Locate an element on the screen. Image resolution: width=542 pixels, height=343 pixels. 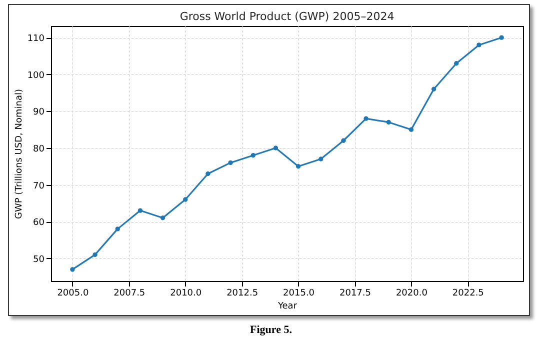
x-tick-label: 2007.5 is located at coordinates (130, 293).